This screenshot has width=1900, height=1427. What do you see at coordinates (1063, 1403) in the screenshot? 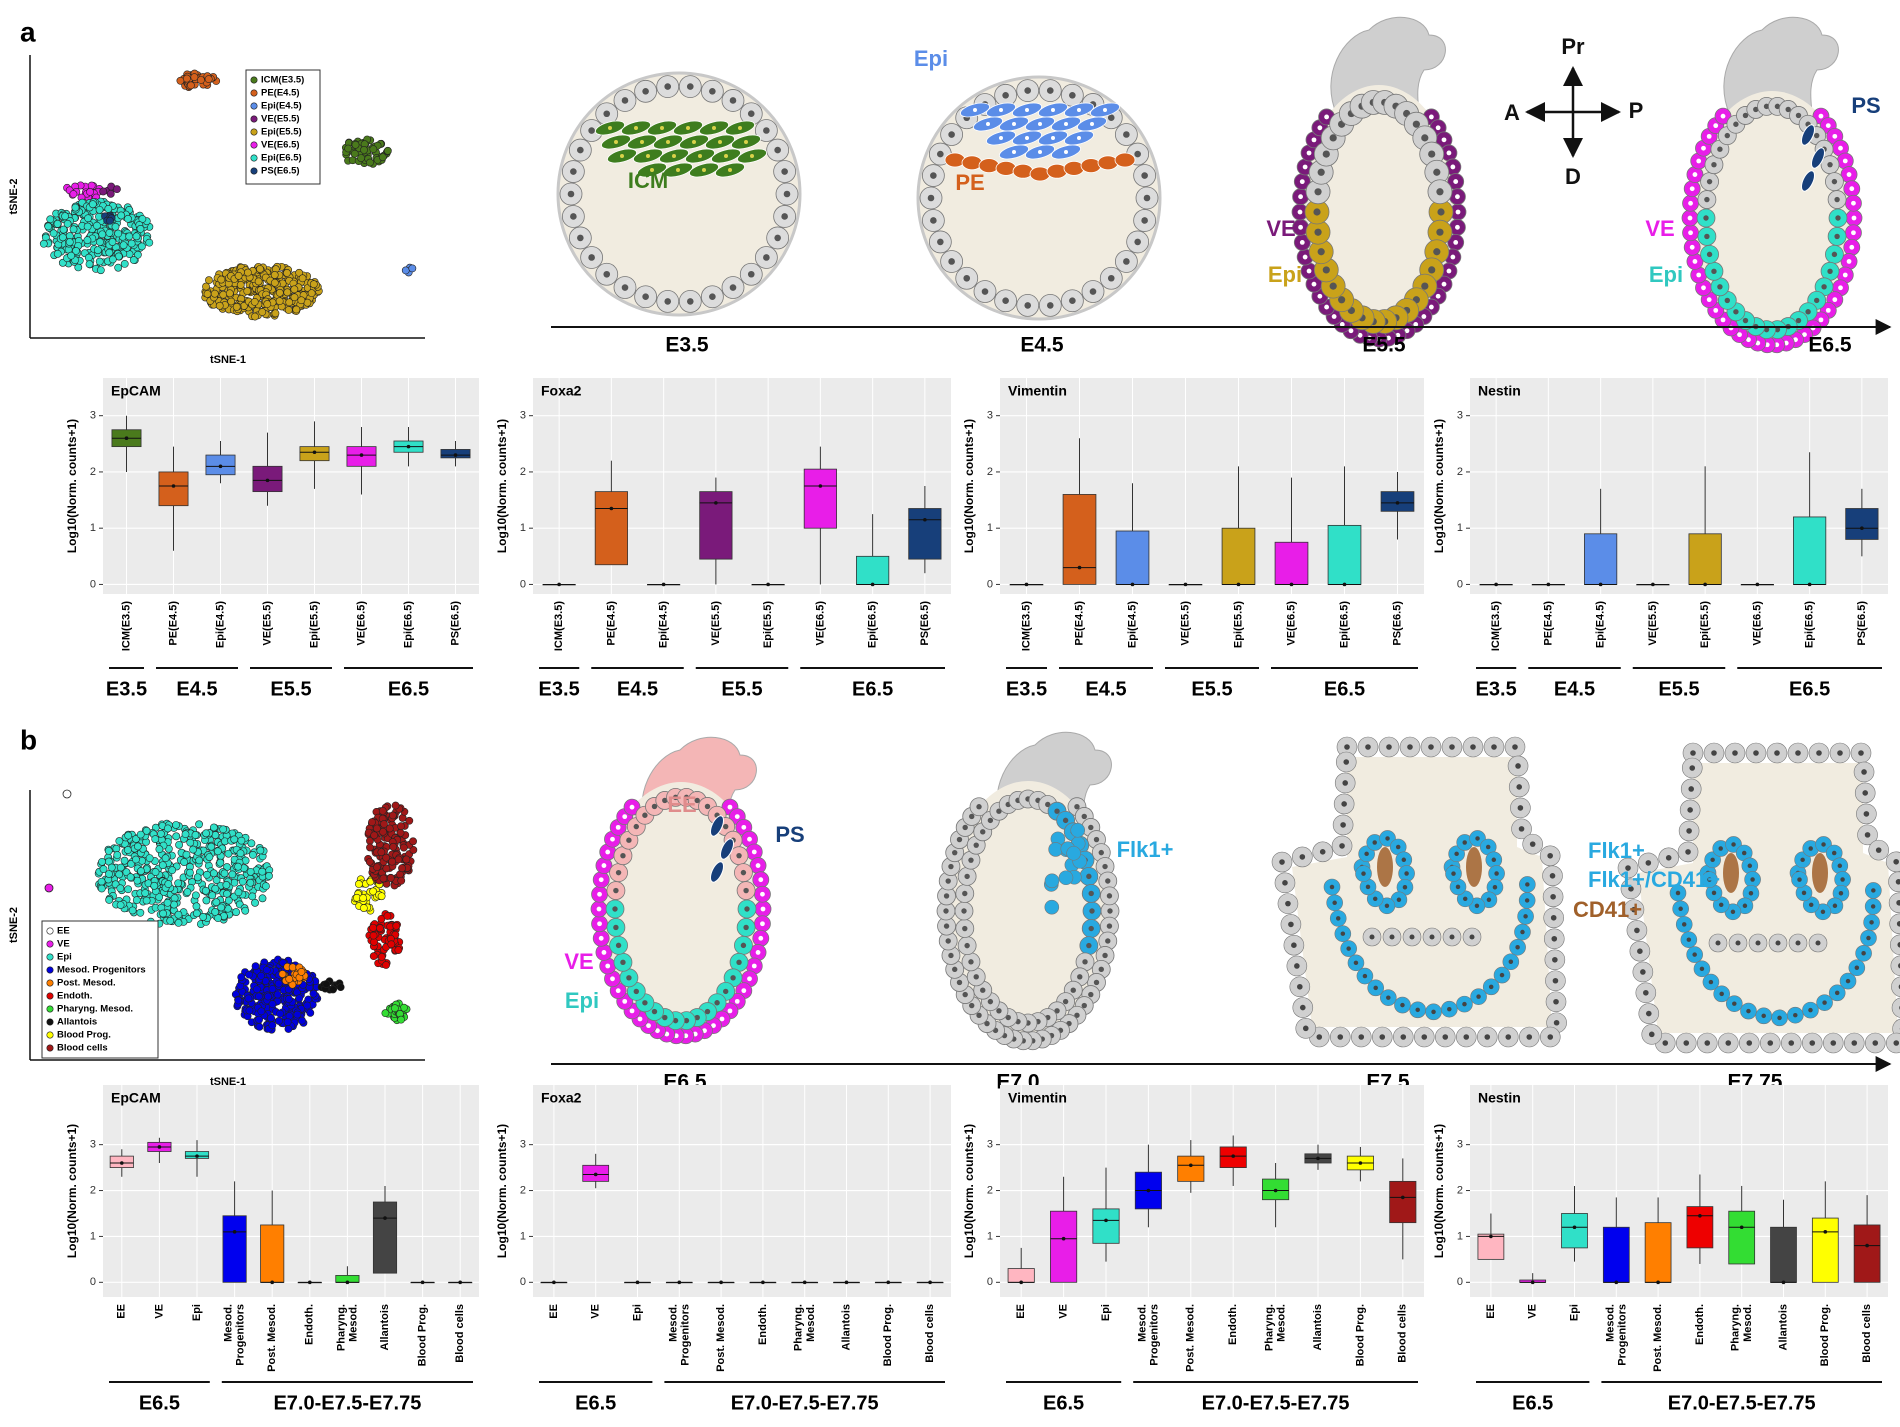
I see `stage-label: E6.5` at bounding box center [1063, 1403].